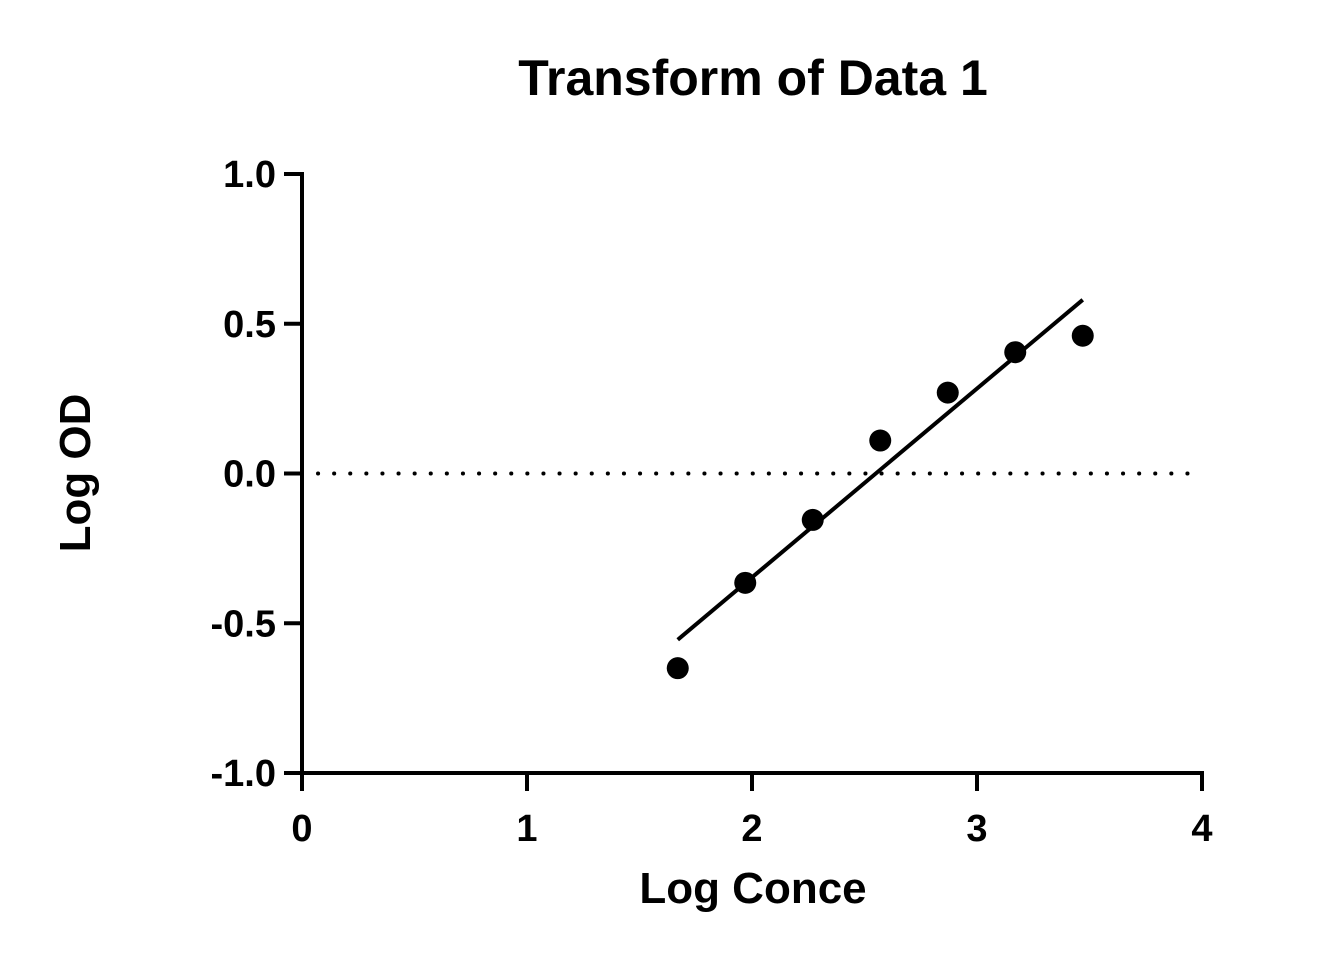  I want to click on y-tick-label: -1.0, so click(243, 774).